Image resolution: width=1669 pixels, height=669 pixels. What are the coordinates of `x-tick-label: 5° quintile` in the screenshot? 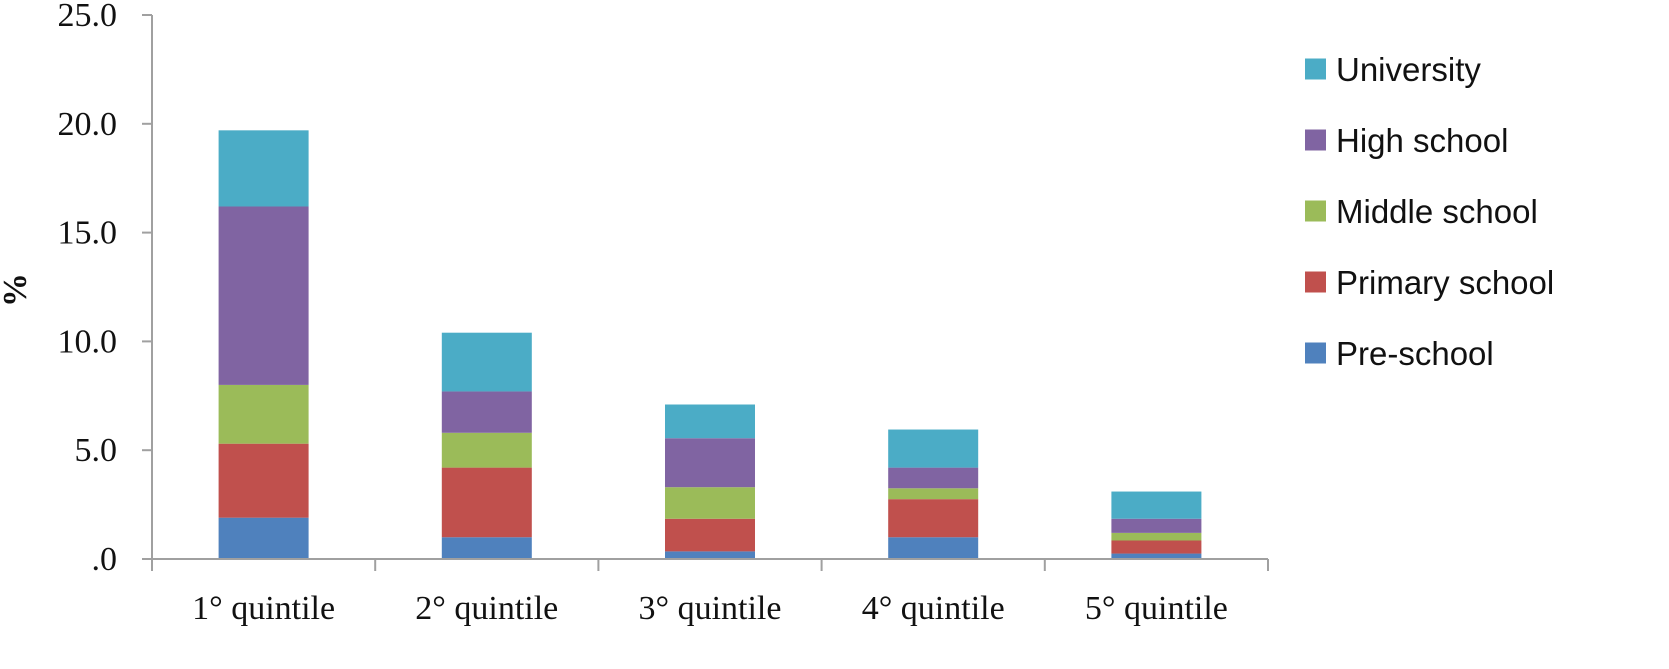 It's located at (1156, 608).